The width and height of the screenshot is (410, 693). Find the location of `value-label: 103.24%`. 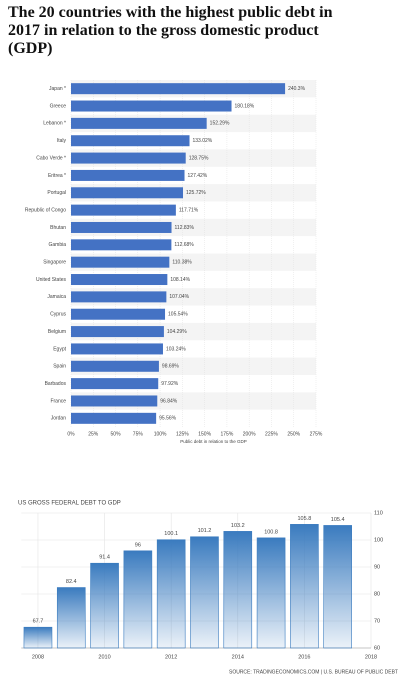

value-label: 103.24% is located at coordinates (176, 349).